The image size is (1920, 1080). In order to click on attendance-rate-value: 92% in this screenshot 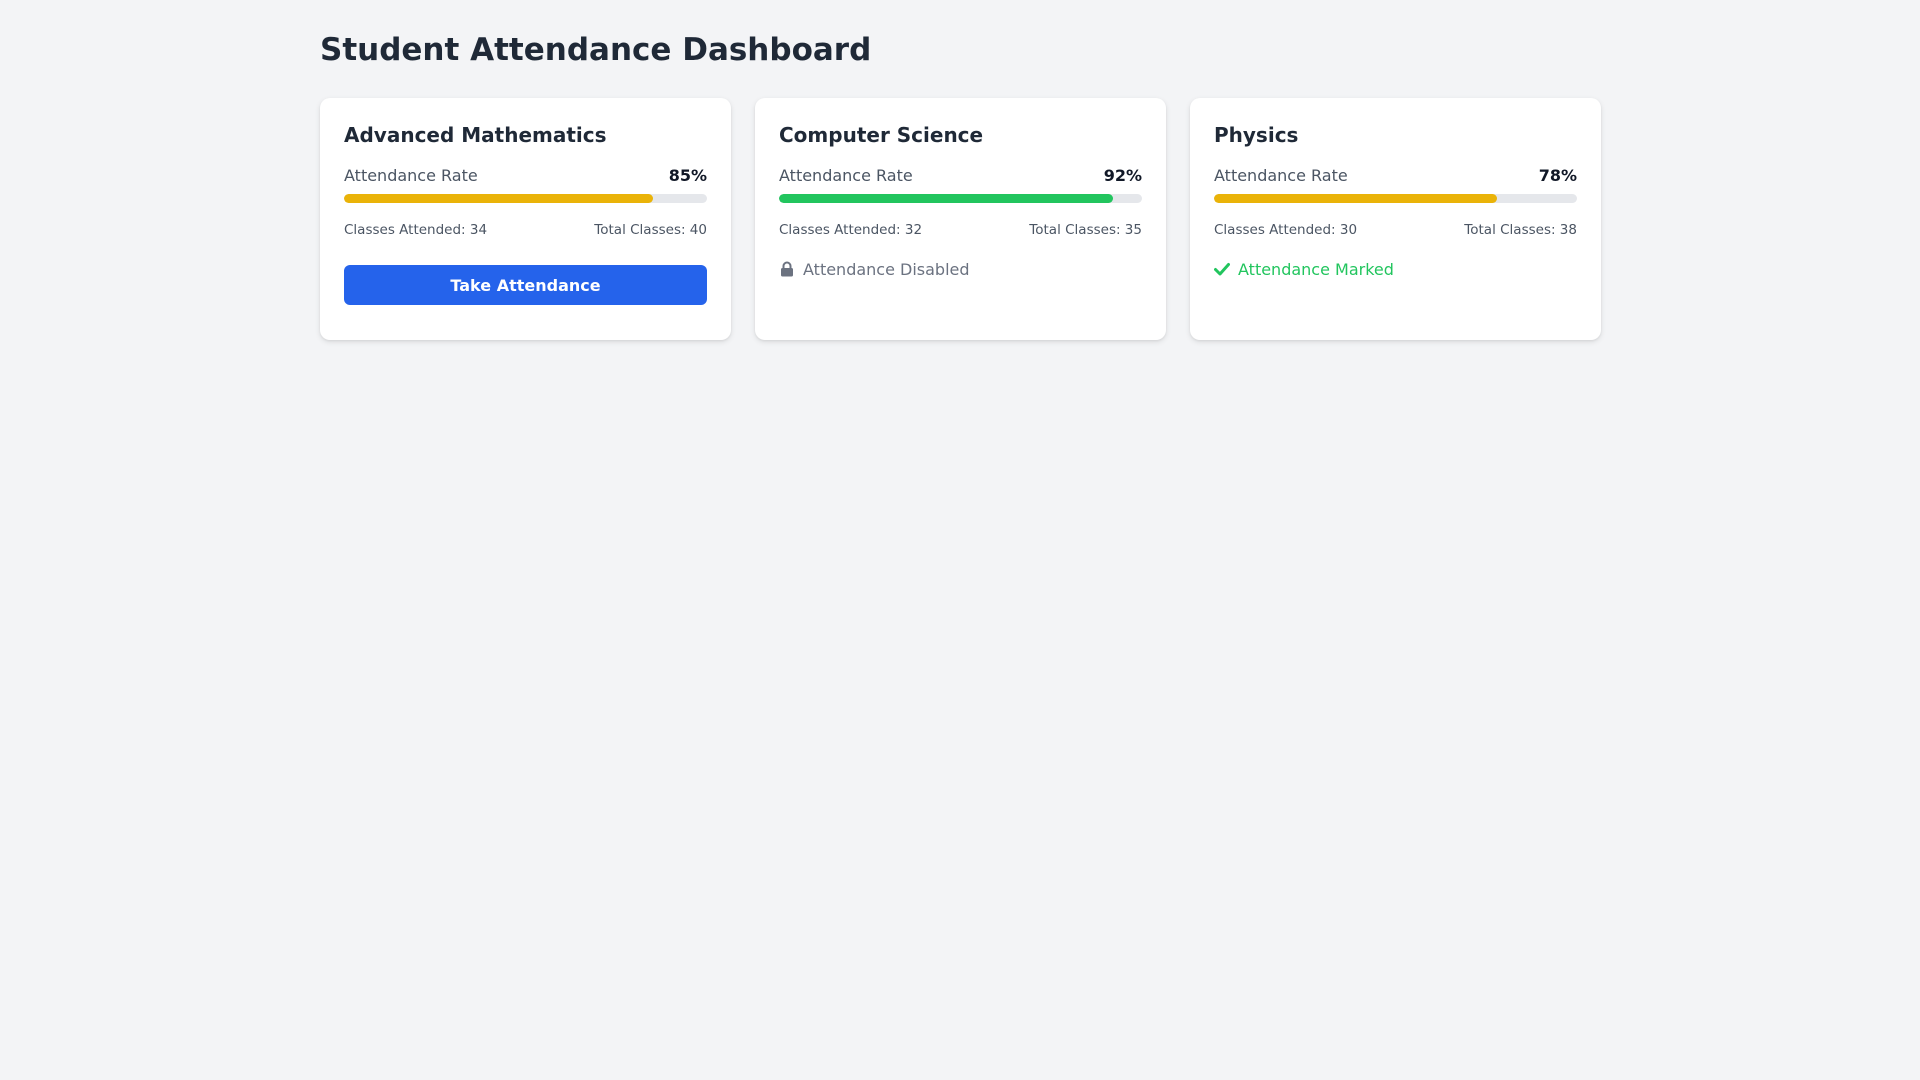, I will do `click(1122, 175)`.